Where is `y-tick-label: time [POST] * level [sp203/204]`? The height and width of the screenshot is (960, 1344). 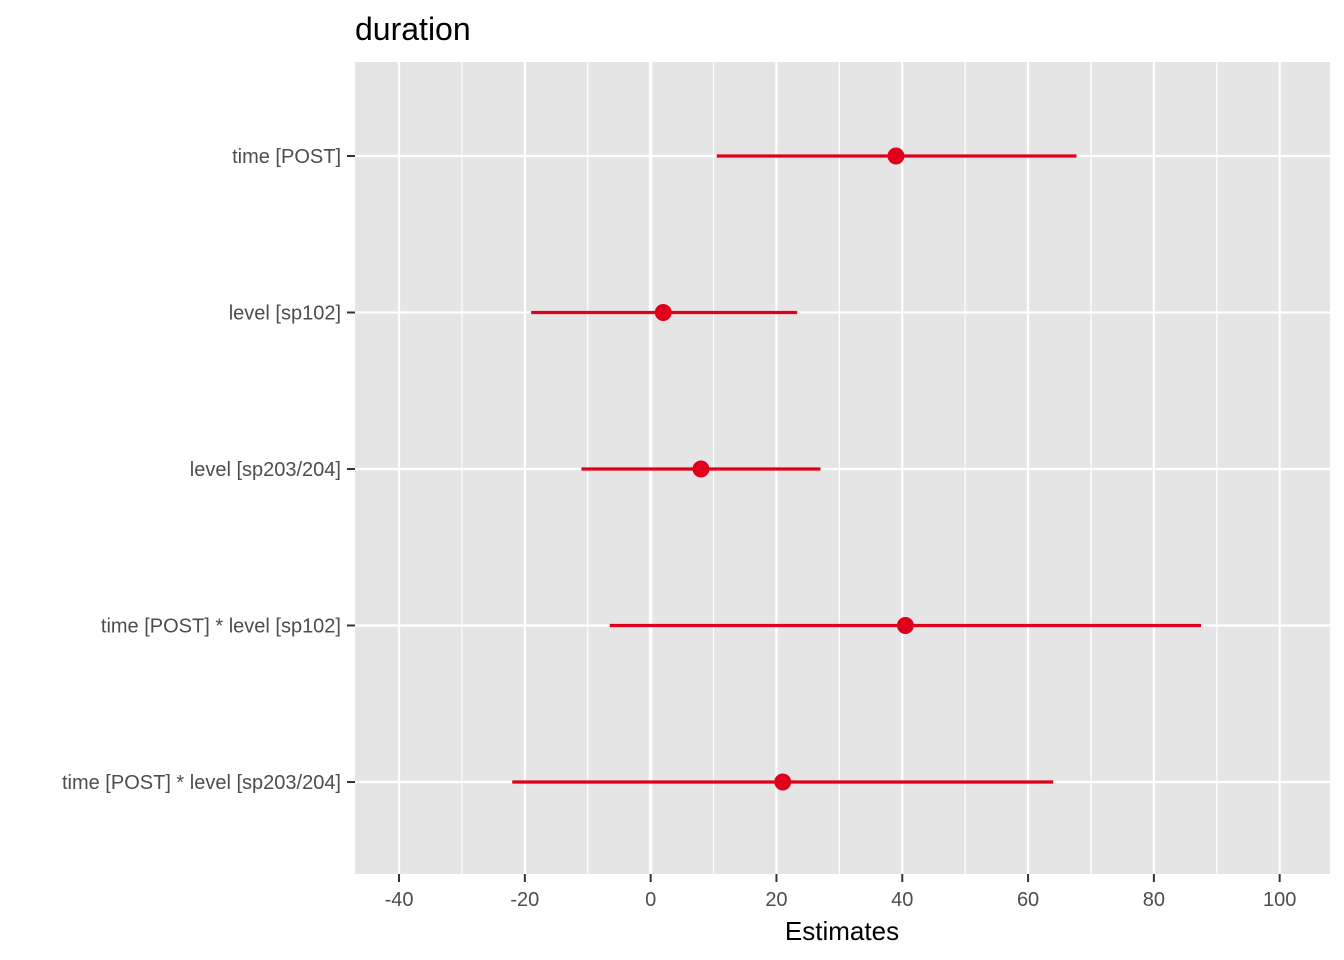 y-tick-label: time [POST] * level [sp203/204] is located at coordinates (201, 783).